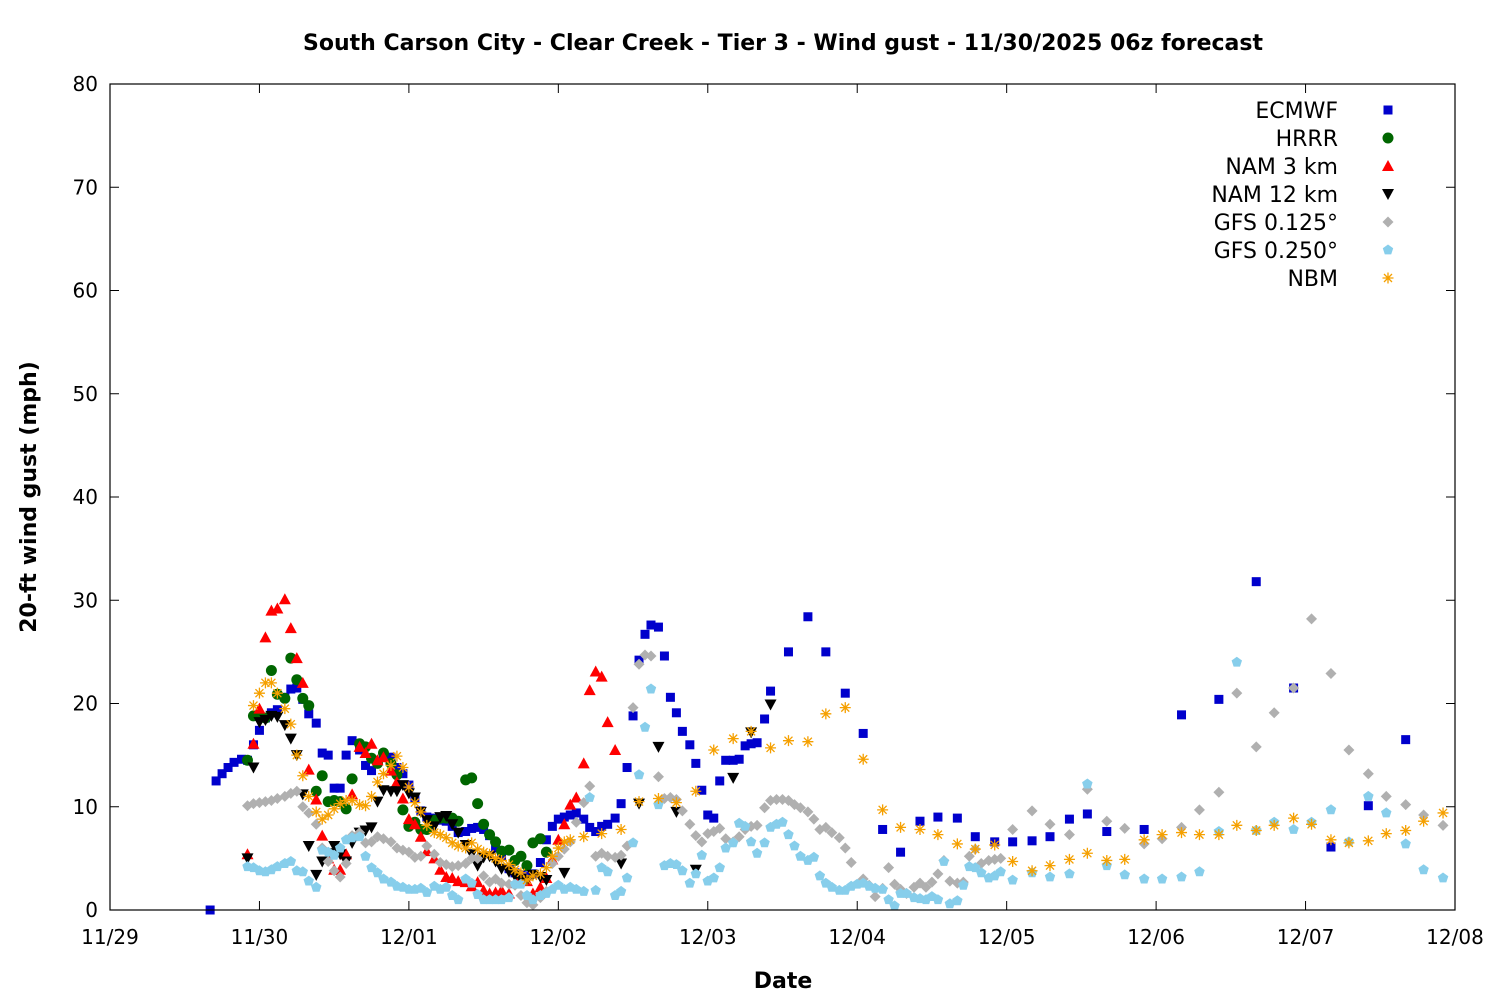  I want to click on x-tick-label: 12/03, so click(708, 937).